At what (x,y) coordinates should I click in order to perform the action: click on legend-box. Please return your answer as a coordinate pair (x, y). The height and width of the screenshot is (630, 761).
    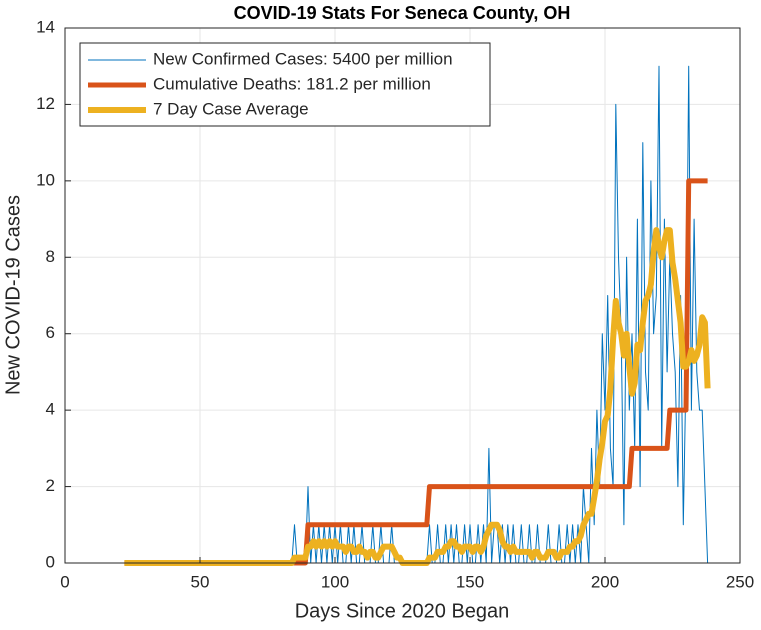
    Looking at the image, I should click on (285, 84).